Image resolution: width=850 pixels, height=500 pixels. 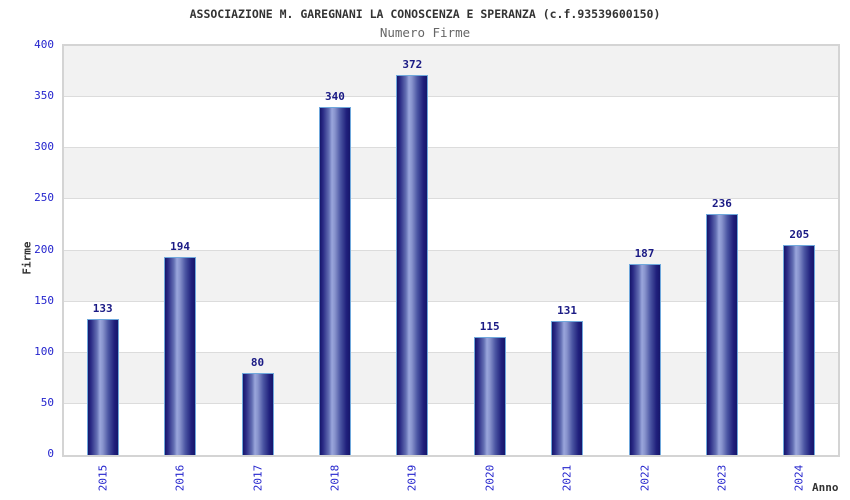 I want to click on bar-2023, so click(x=721, y=334).